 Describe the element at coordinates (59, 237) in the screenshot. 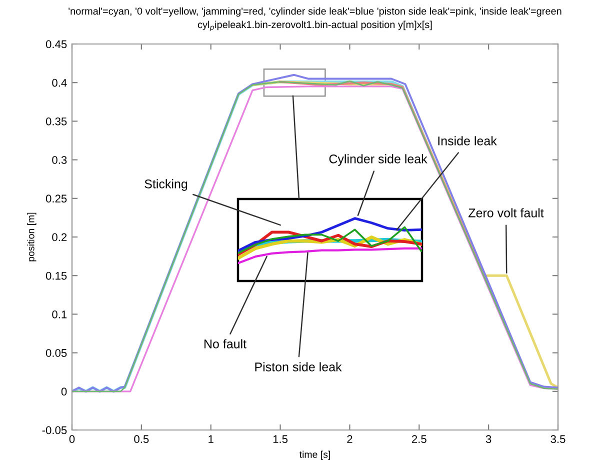

I see `y-tick-label: 0.2` at that location.